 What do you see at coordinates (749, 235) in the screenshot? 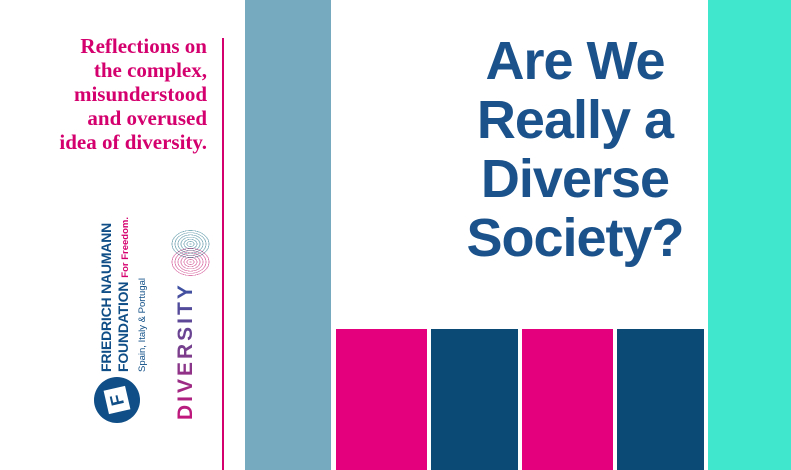
I see `teal-column` at bounding box center [749, 235].